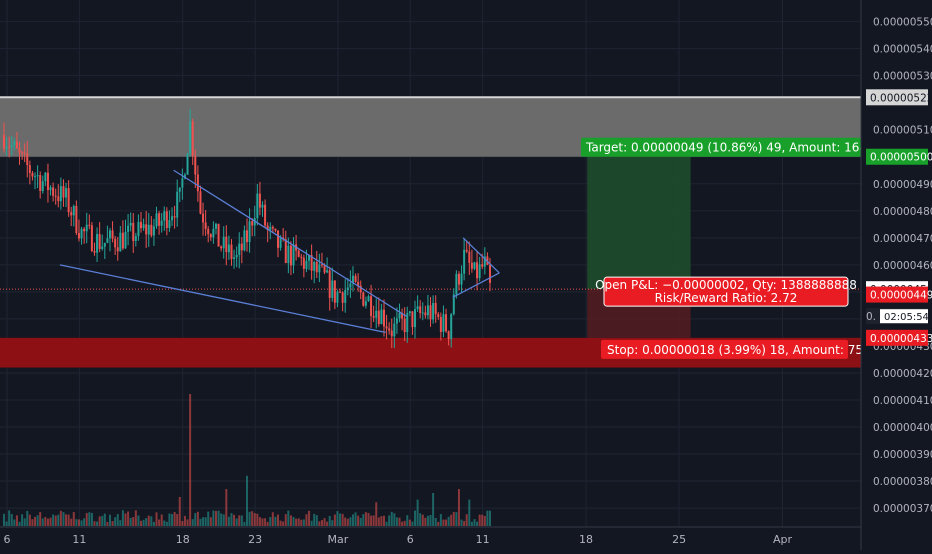 This screenshot has width=932, height=554. What do you see at coordinates (290, 243) in the screenshot?
I see `trendline-falling-wedge-upper` at bounding box center [290, 243].